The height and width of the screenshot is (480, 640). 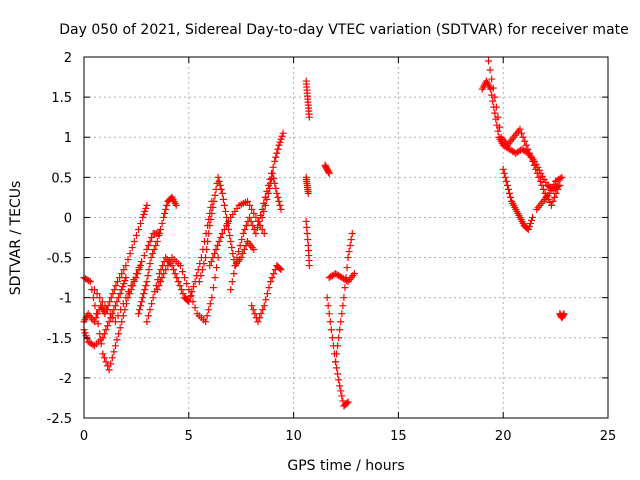 What do you see at coordinates (59, 239) in the screenshot?
I see `y-tick-labels: -2.5 -2 -1.5 -1 -0.5 0 0.5 1 1.5 2` at bounding box center [59, 239].